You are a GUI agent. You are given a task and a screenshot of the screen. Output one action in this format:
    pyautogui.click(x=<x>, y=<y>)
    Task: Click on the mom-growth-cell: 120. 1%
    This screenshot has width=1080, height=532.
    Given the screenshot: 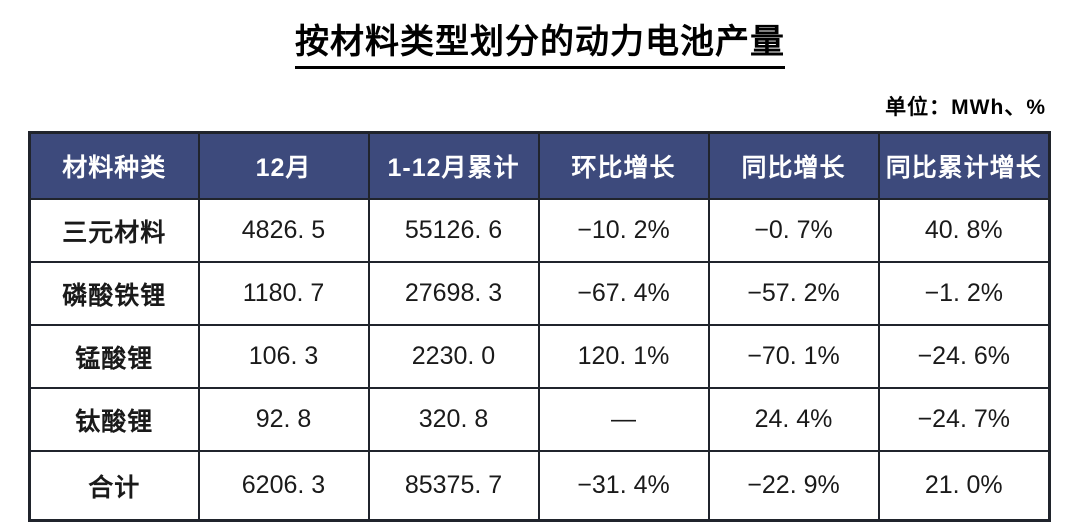 What is the action you would take?
    pyautogui.click(x=623, y=356)
    